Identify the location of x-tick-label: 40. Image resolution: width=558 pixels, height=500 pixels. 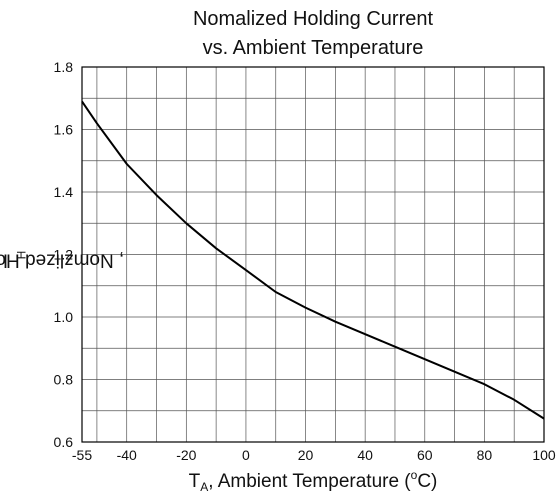
(365, 455).